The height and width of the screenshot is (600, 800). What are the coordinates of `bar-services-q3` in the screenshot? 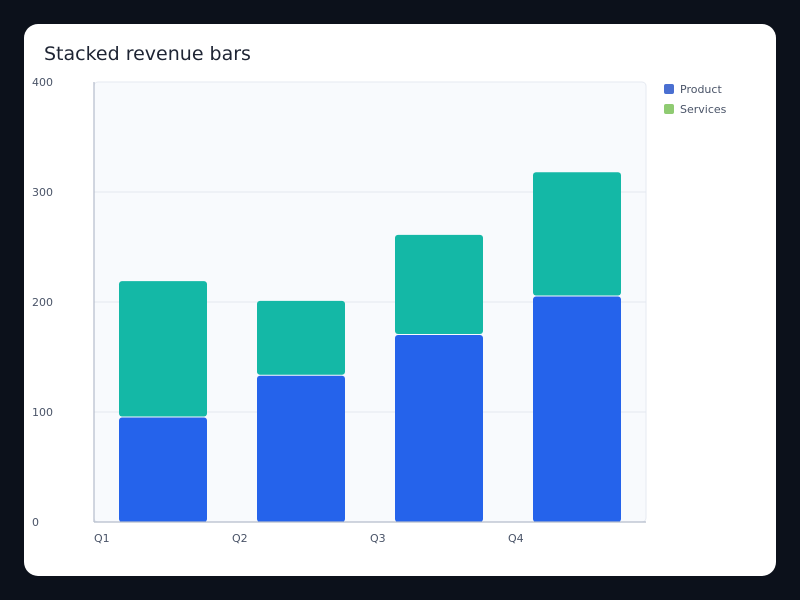 It's located at (439, 284).